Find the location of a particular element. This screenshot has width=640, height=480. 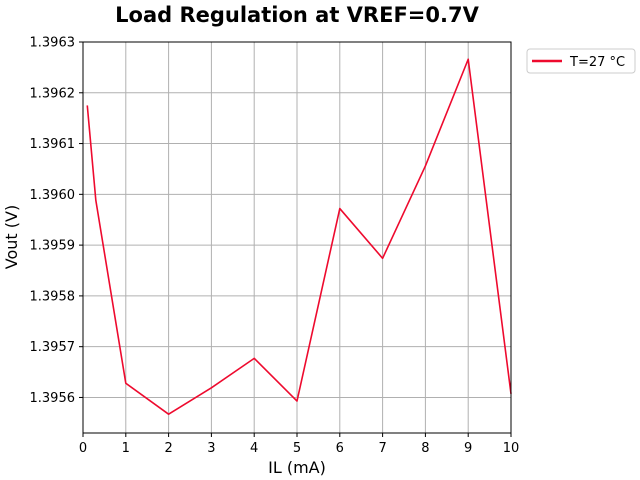

y-tick-label: 1.3960 is located at coordinates (53, 195).